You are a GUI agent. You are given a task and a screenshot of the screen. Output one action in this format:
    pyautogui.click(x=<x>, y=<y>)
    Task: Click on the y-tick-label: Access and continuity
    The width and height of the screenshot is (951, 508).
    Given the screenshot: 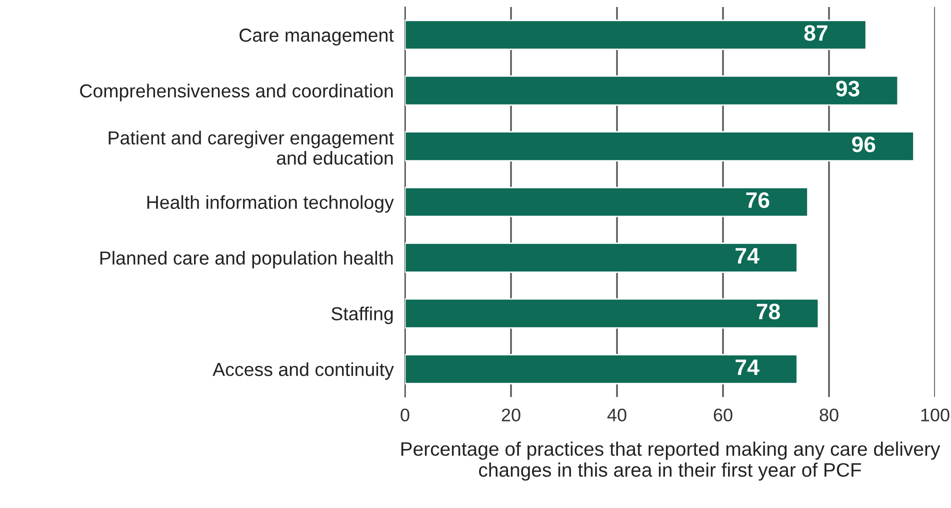 What is the action you would take?
    pyautogui.click(x=303, y=371)
    